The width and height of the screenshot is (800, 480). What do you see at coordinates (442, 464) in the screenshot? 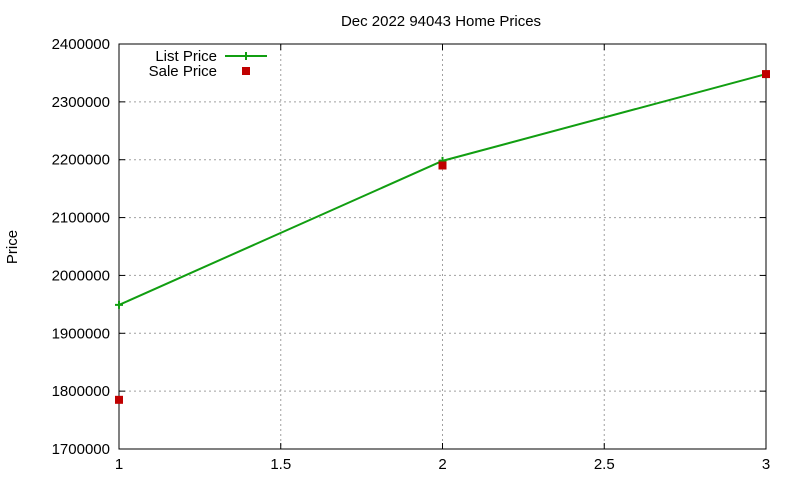
I see `x-tick-label: 2` at bounding box center [442, 464].